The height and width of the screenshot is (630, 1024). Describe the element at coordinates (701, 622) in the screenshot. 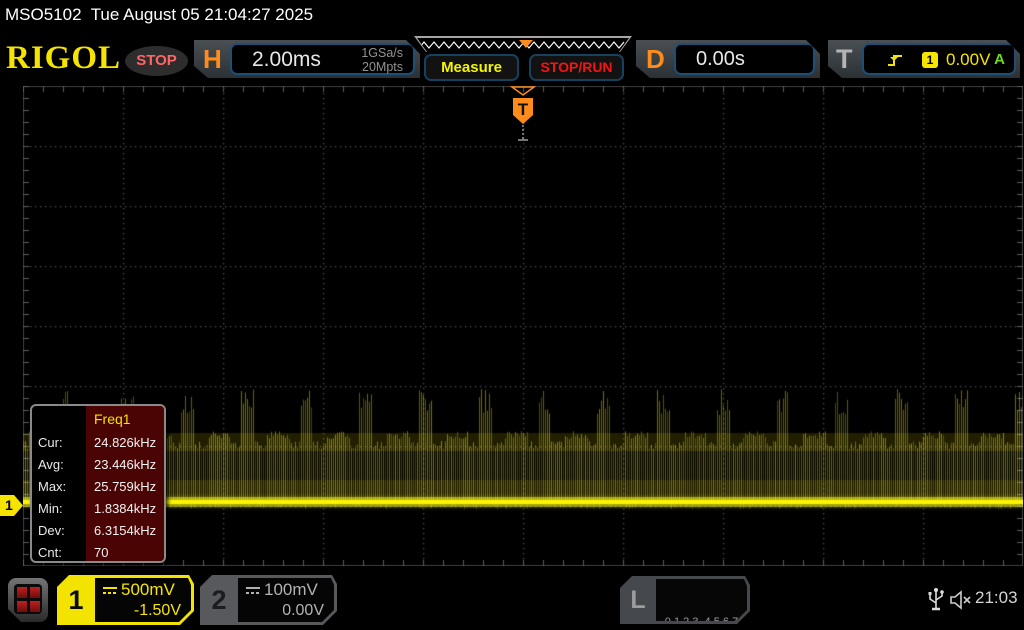

I see `logic-row-1: 0 1 2 3 4 5 6 7` at that location.